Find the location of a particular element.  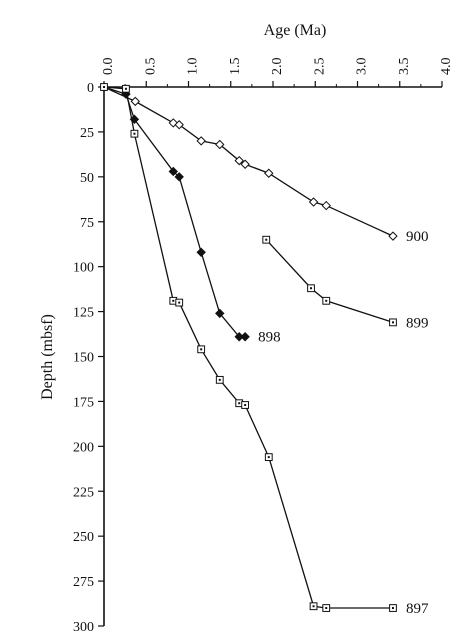

y-tick-label: 275 is located at coordinates (83, 582).